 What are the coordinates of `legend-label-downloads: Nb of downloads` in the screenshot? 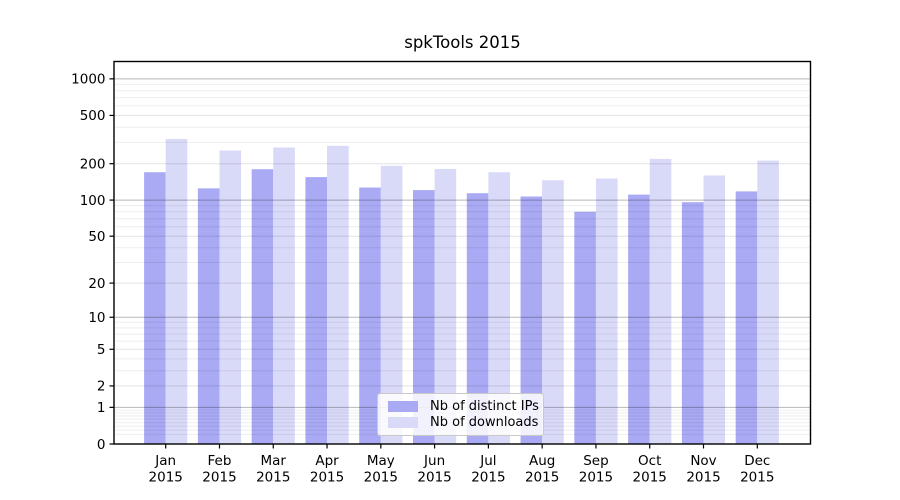 It's located at (484, 422).